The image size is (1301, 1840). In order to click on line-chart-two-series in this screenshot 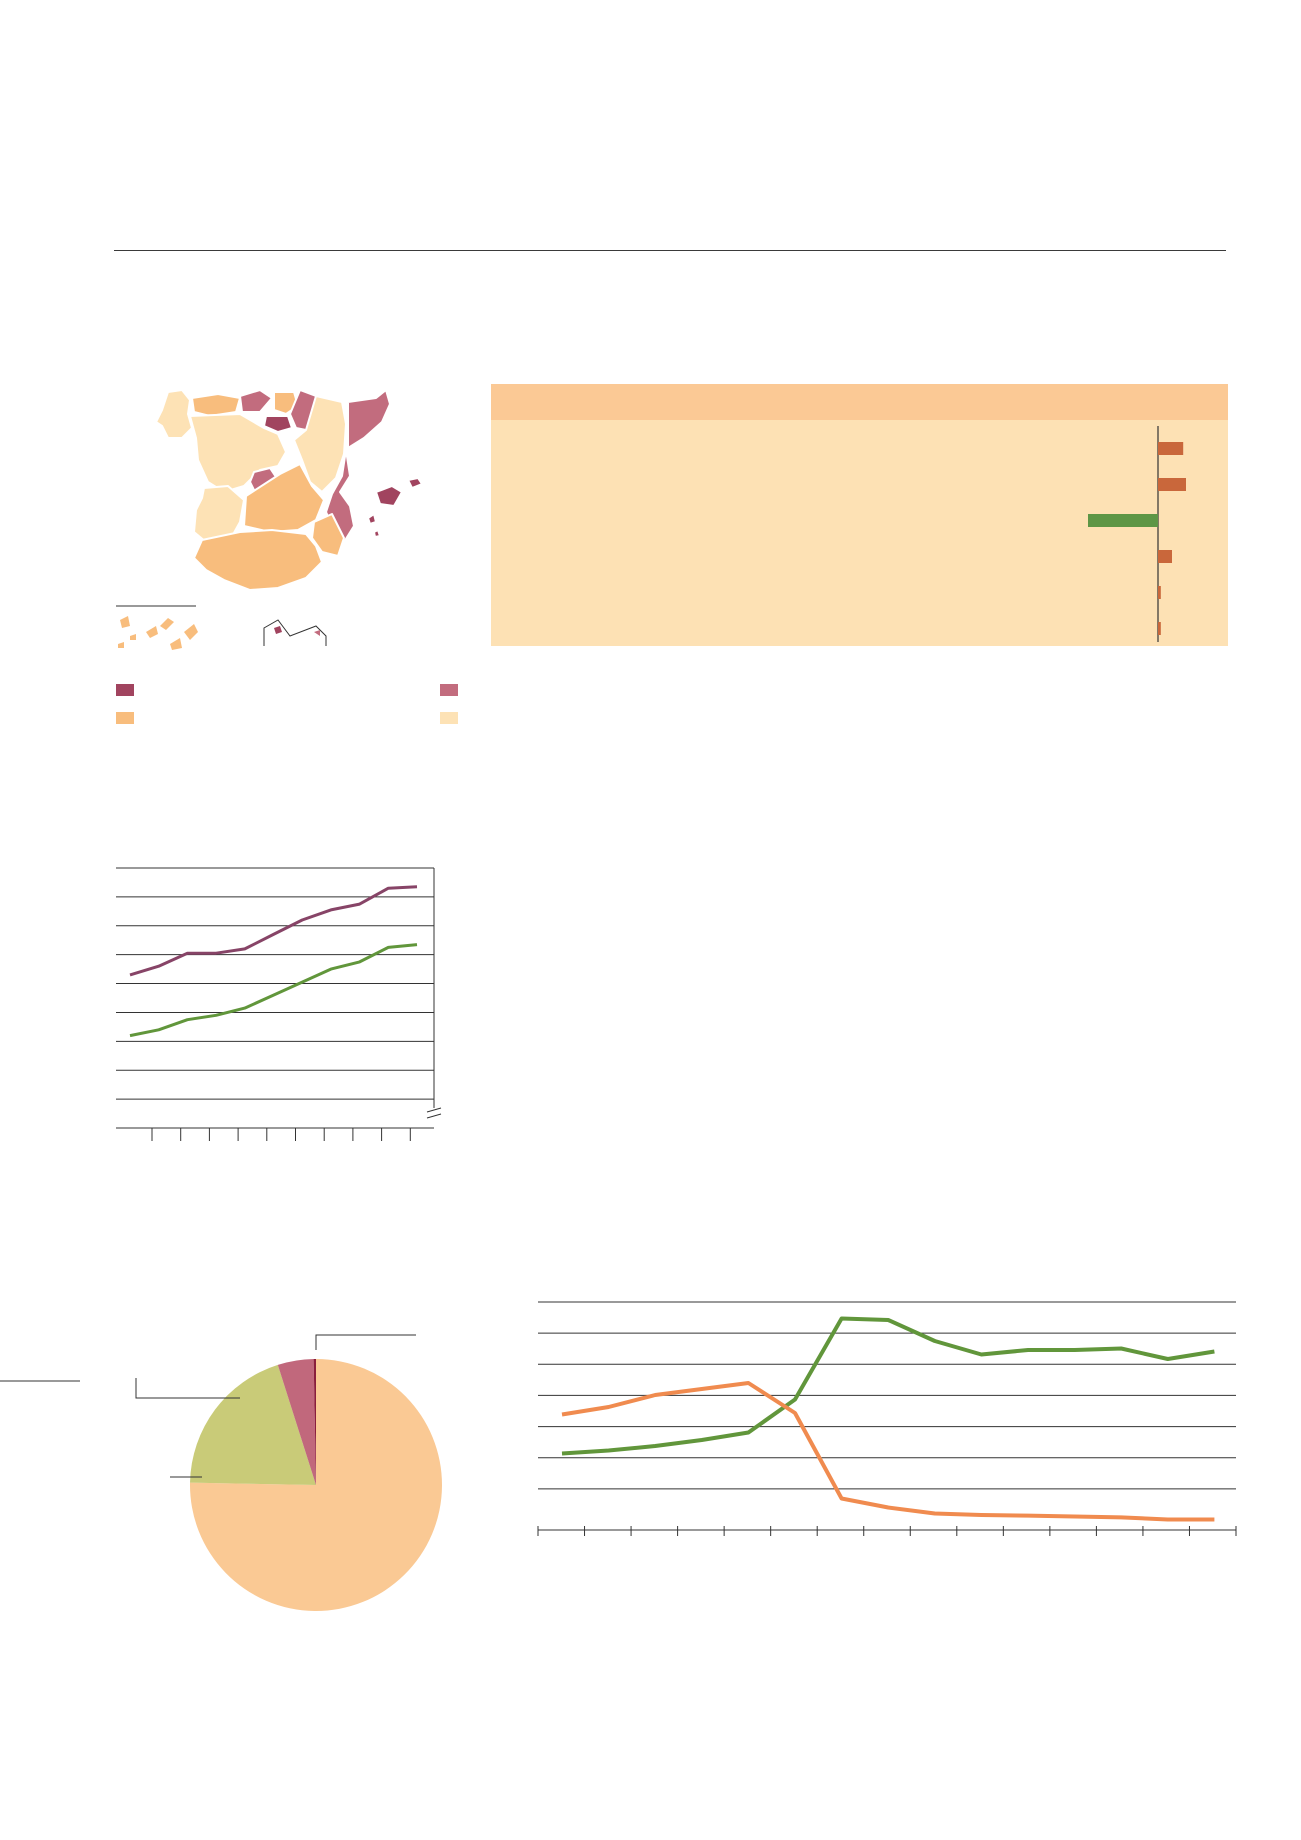, I will do `click(279, 1004)`.